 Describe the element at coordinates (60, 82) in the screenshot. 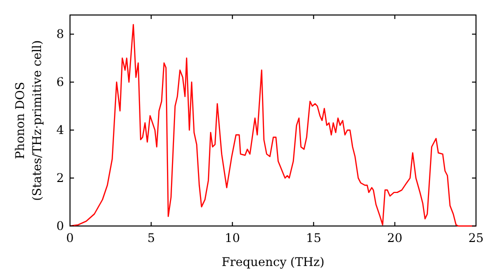

I see `y-tick-label: 6` at that location.